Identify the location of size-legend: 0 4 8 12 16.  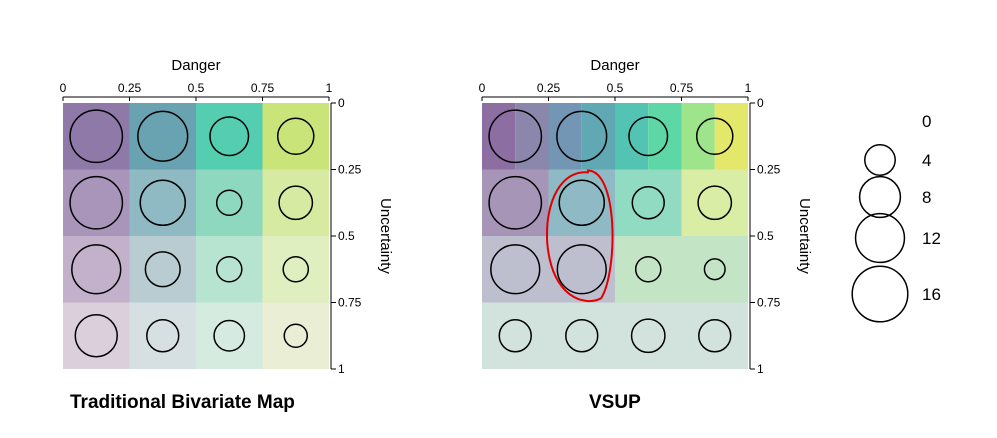
(896, 217).